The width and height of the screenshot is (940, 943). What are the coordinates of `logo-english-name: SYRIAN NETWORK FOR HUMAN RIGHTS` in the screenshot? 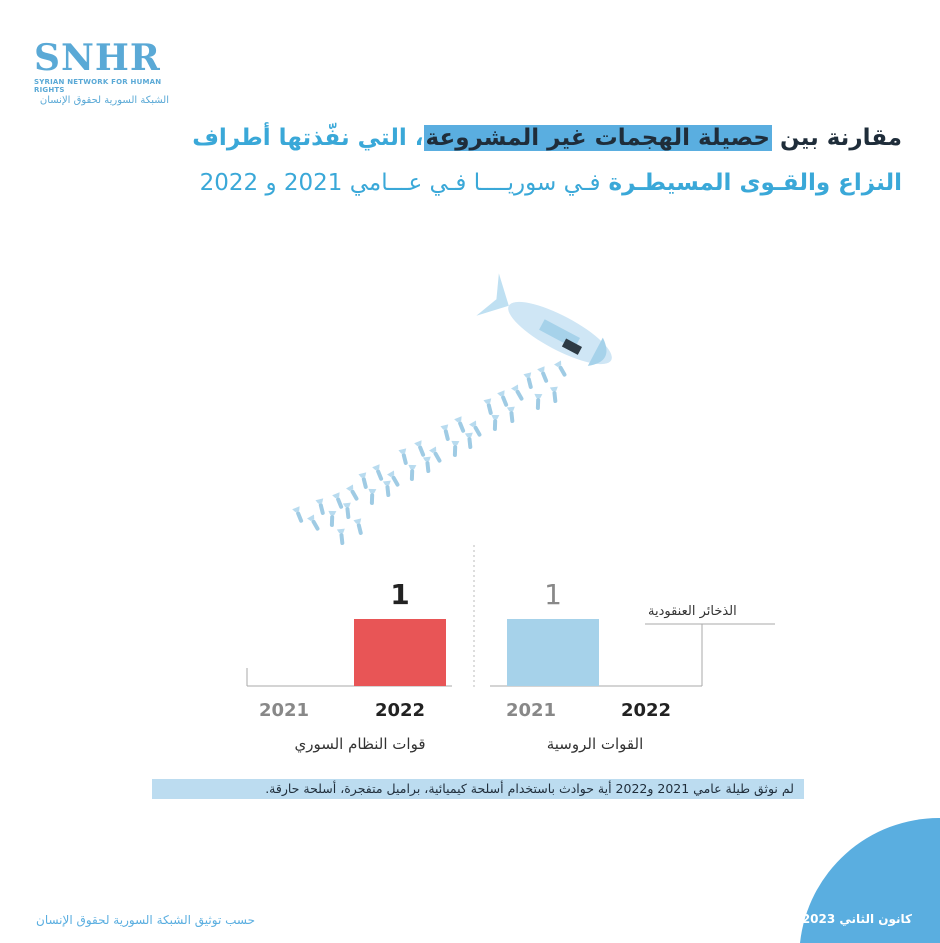 It's located at (98, 86).